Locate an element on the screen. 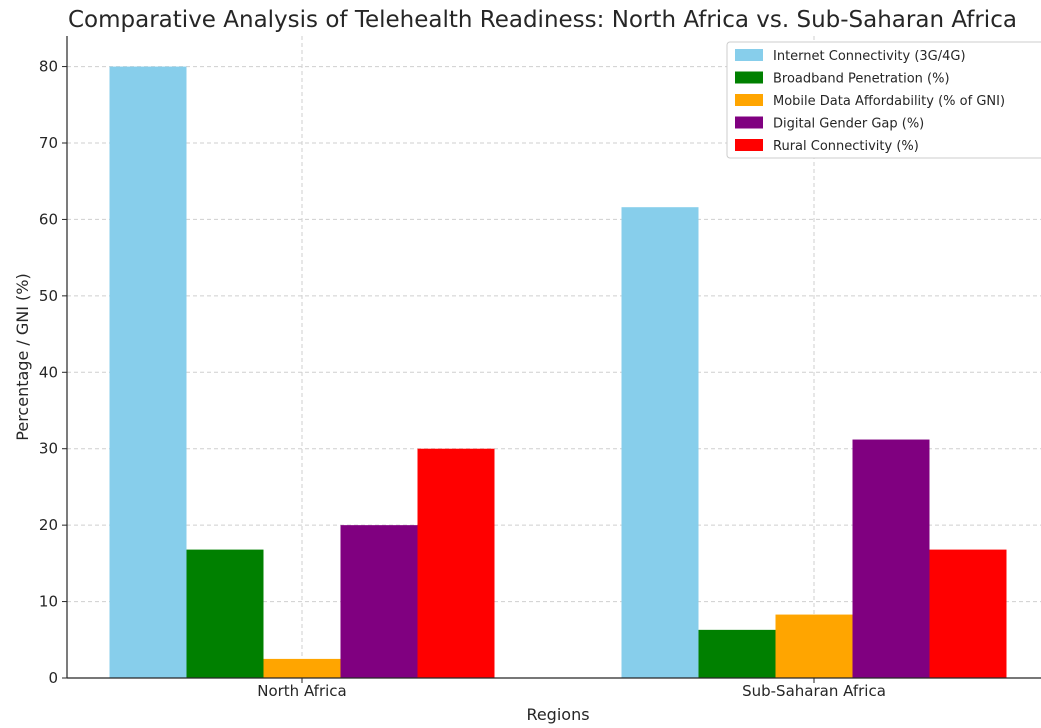 This screenshot has width=1041, height=728. legend-box is located at coordinates (883, 100).